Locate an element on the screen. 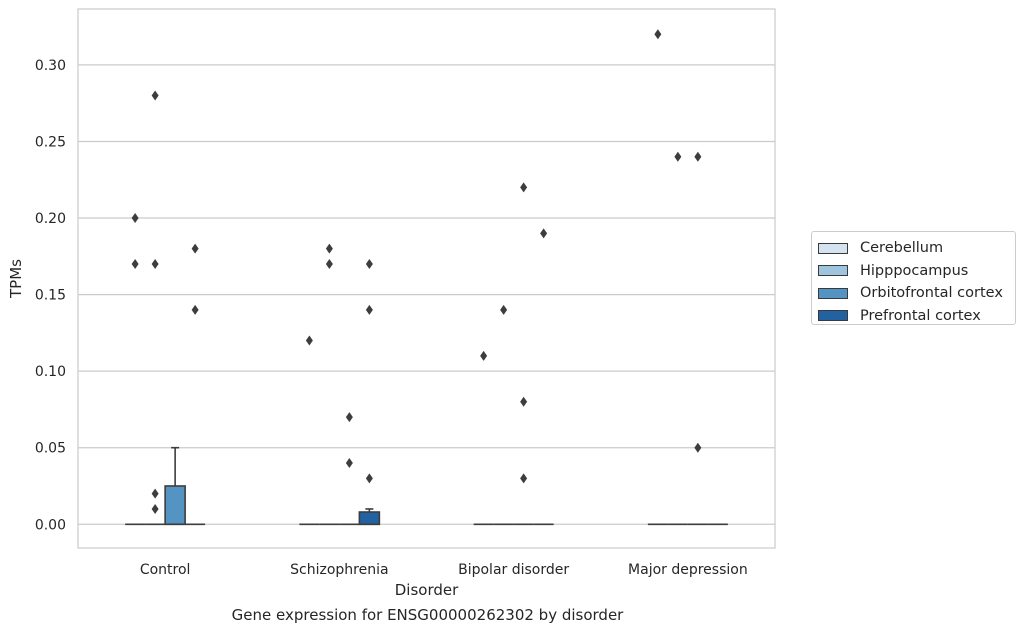  y-tick-label: 0.15 is located at coordinates (50, 296).